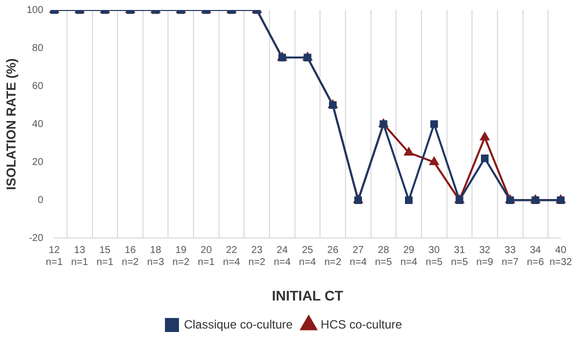 This screenshot has width=578, height=341. What do you see at coordinates (55, 256) in the screenshot?
I see `x-tick-label: 12 n=1` at bounding box center [55, 256].